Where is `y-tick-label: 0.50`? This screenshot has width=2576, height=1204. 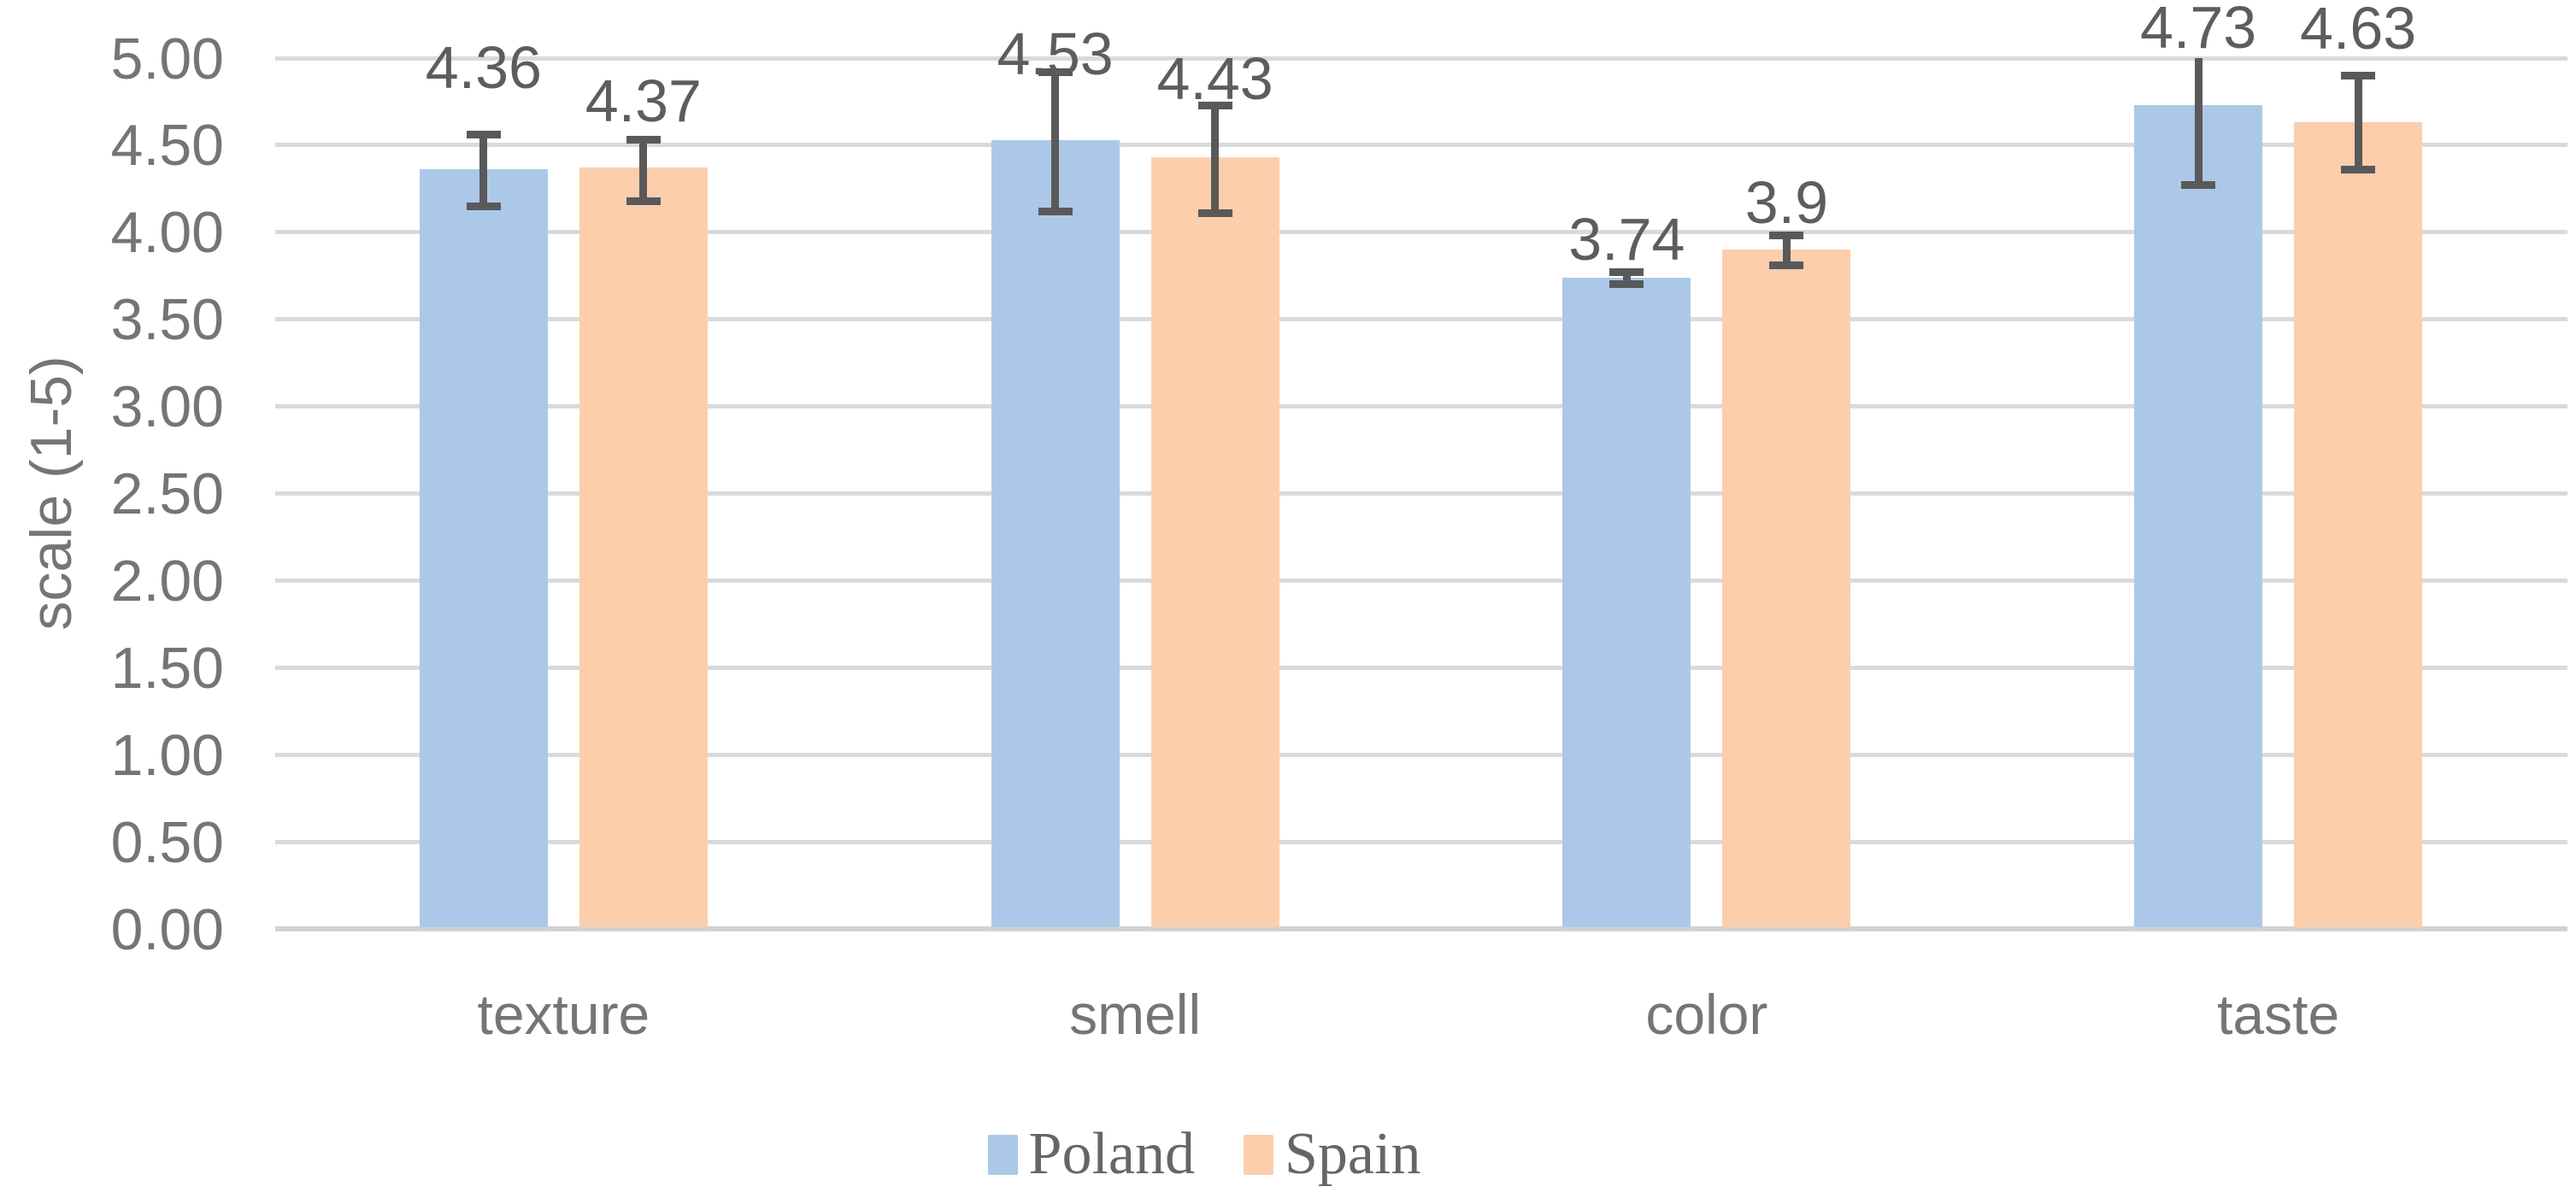
y-tick-label: 0.50 is located at coordinates (167, 842).